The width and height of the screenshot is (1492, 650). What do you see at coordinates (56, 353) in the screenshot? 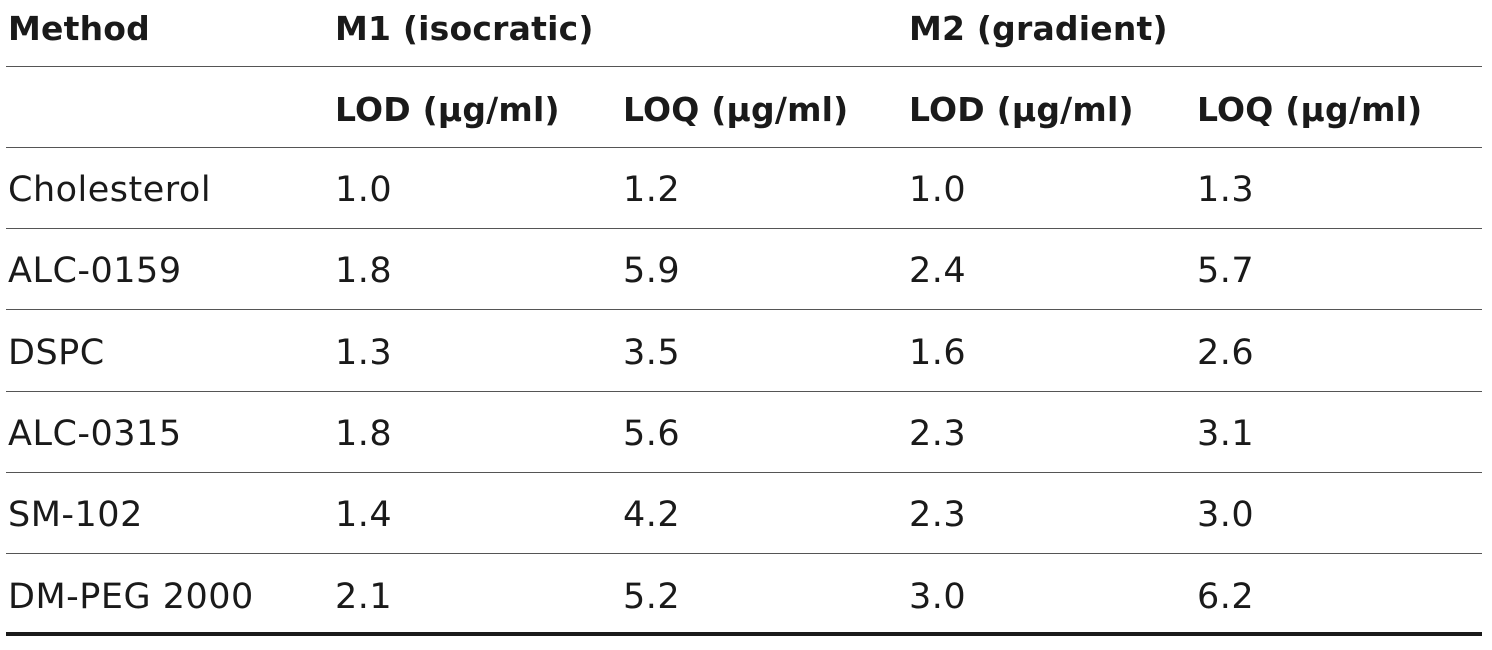
I see `row-name: DSPC` at bounding box center [56, 353].